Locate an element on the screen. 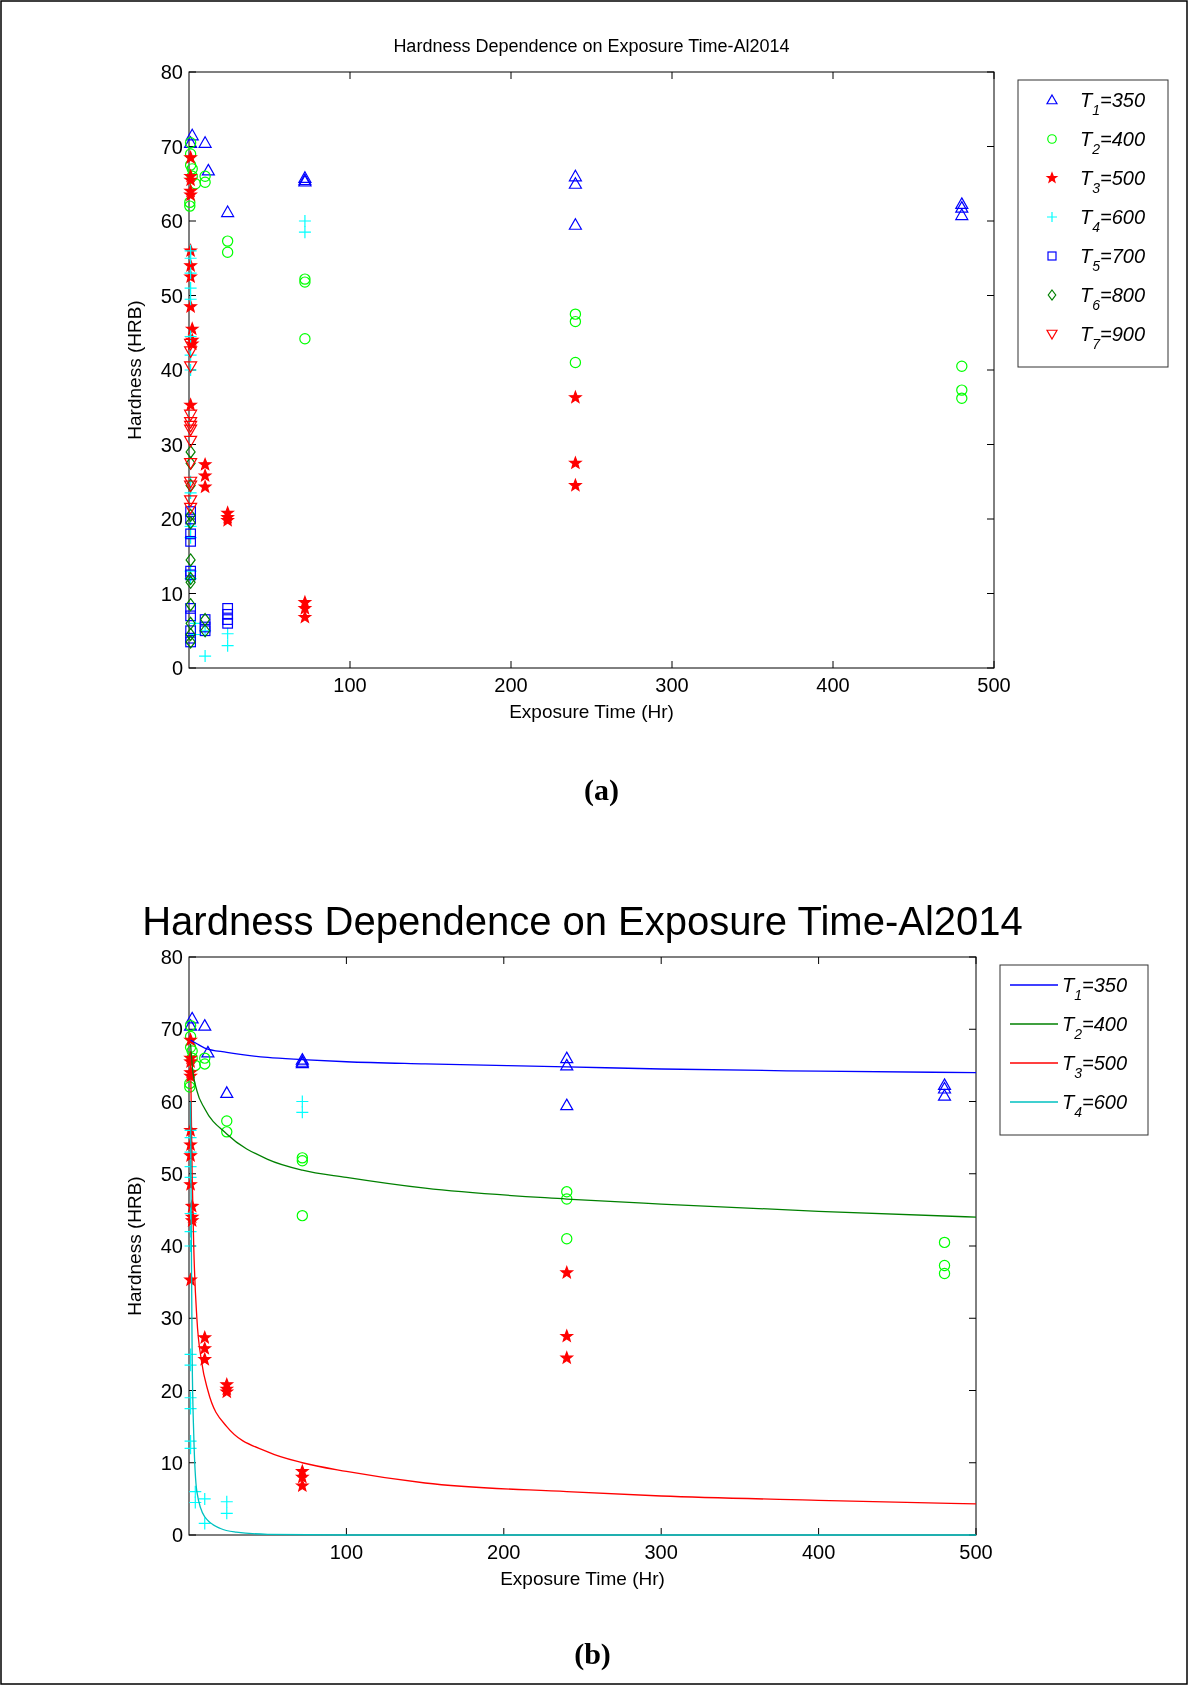  text: (a) is located at coordinates (601, 790).